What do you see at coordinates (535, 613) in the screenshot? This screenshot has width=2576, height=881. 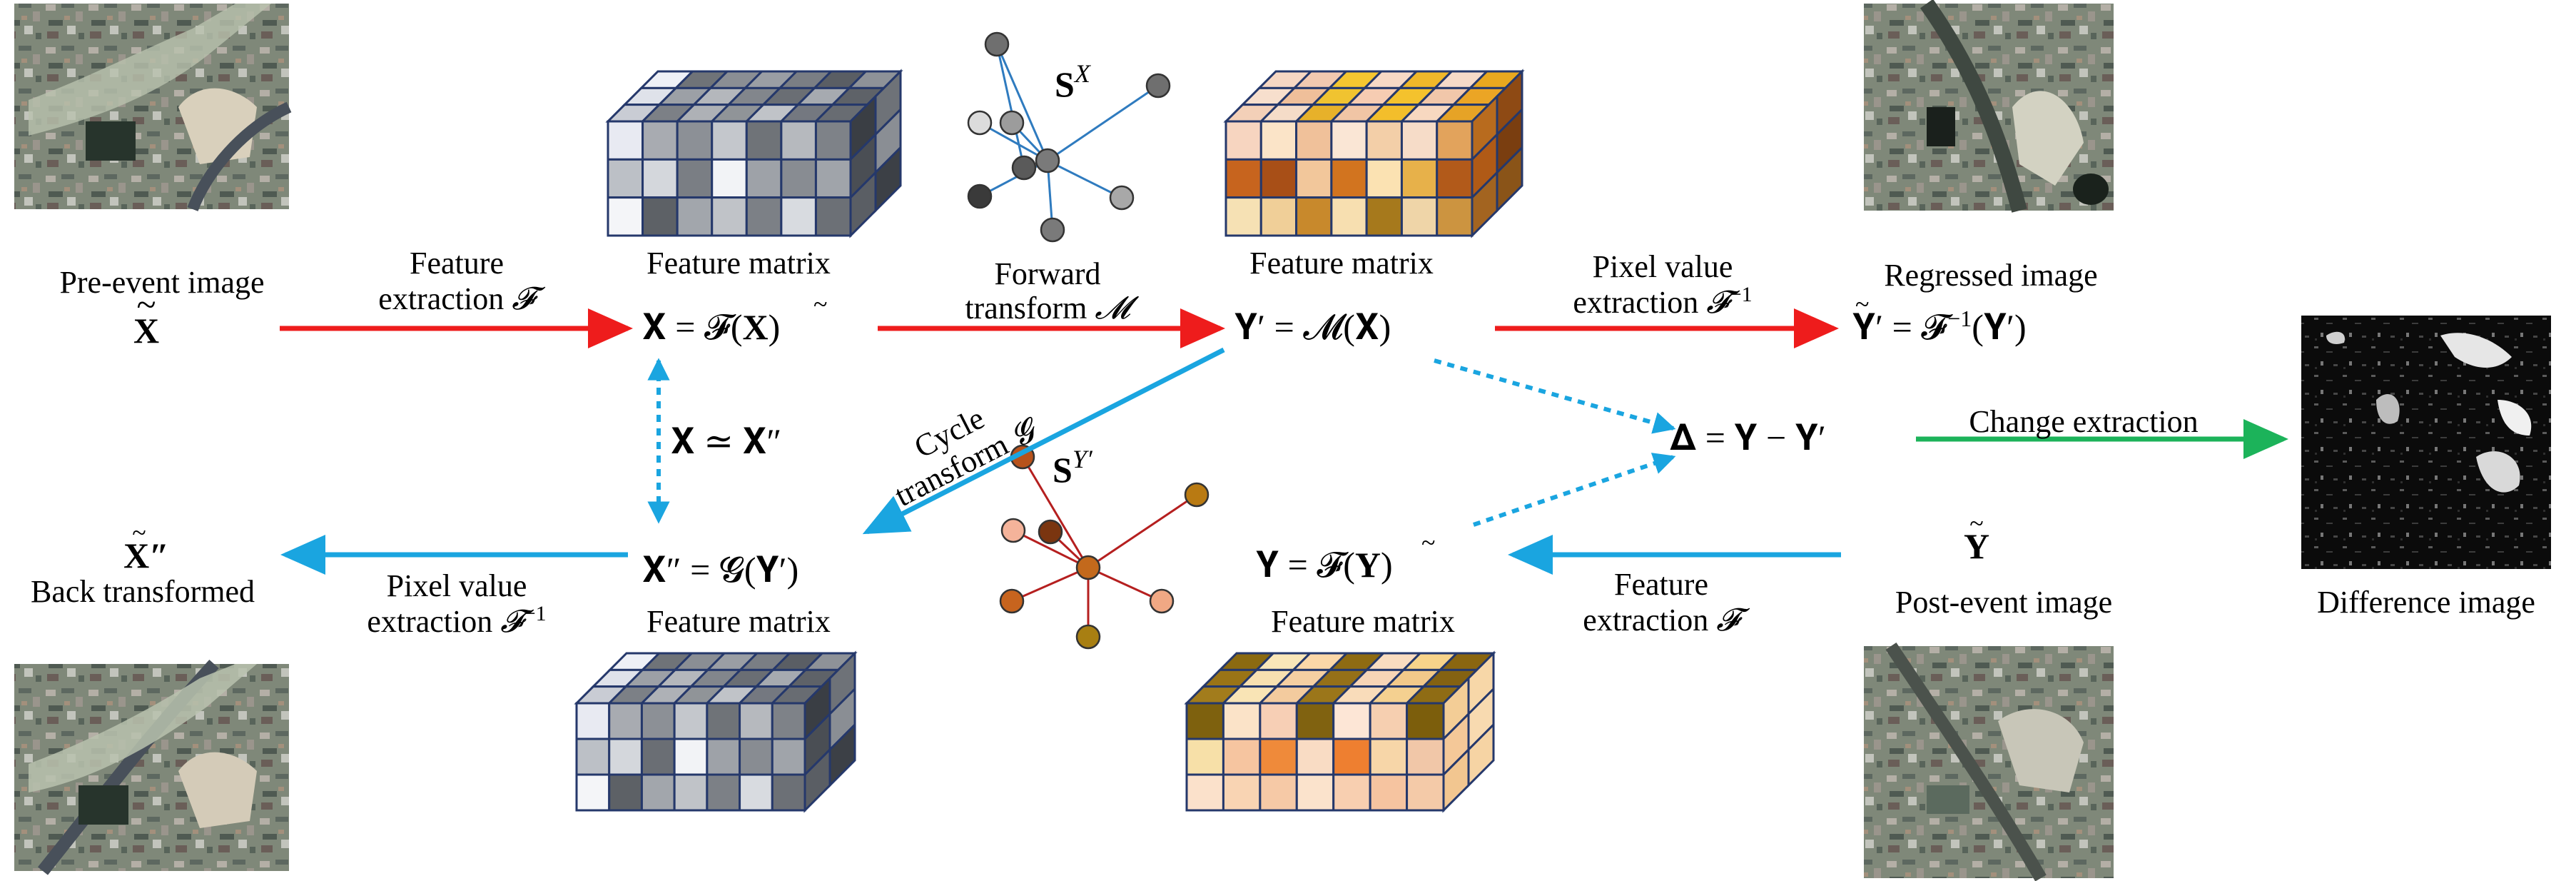 I see `pixel-value-back-inverse: −1` at bounding box center [535, 613].